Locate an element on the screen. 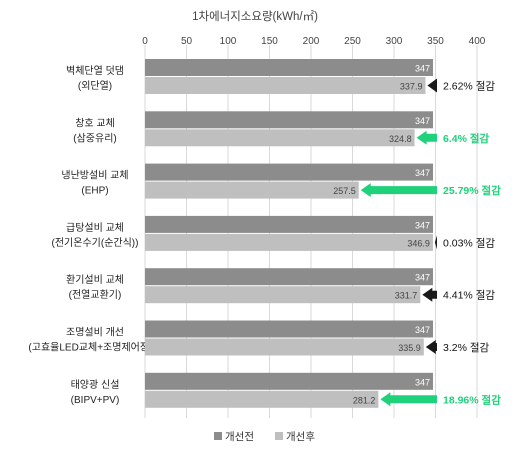 Image resolution: width=517 pixels, height=453 pixels. x-axis-tick-labels: 0 50 100 150 200 250 300 350 400 is located at coordinates (314, 41).